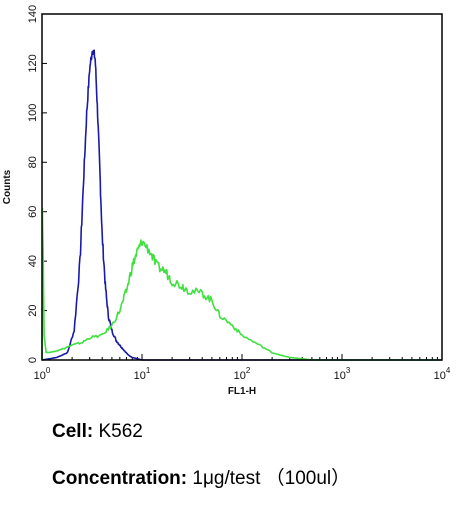 This screenshot has height=528, width=465. Describe the element at coordinates (33, 113) in the screenshot. I see `y-tick-label: 100` at that location.